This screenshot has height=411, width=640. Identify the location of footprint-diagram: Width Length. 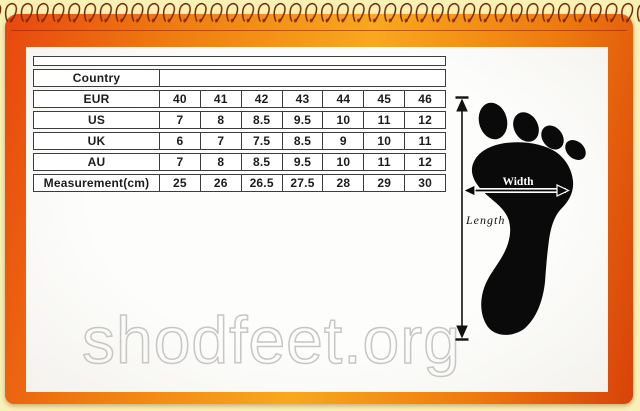
(520, 218).